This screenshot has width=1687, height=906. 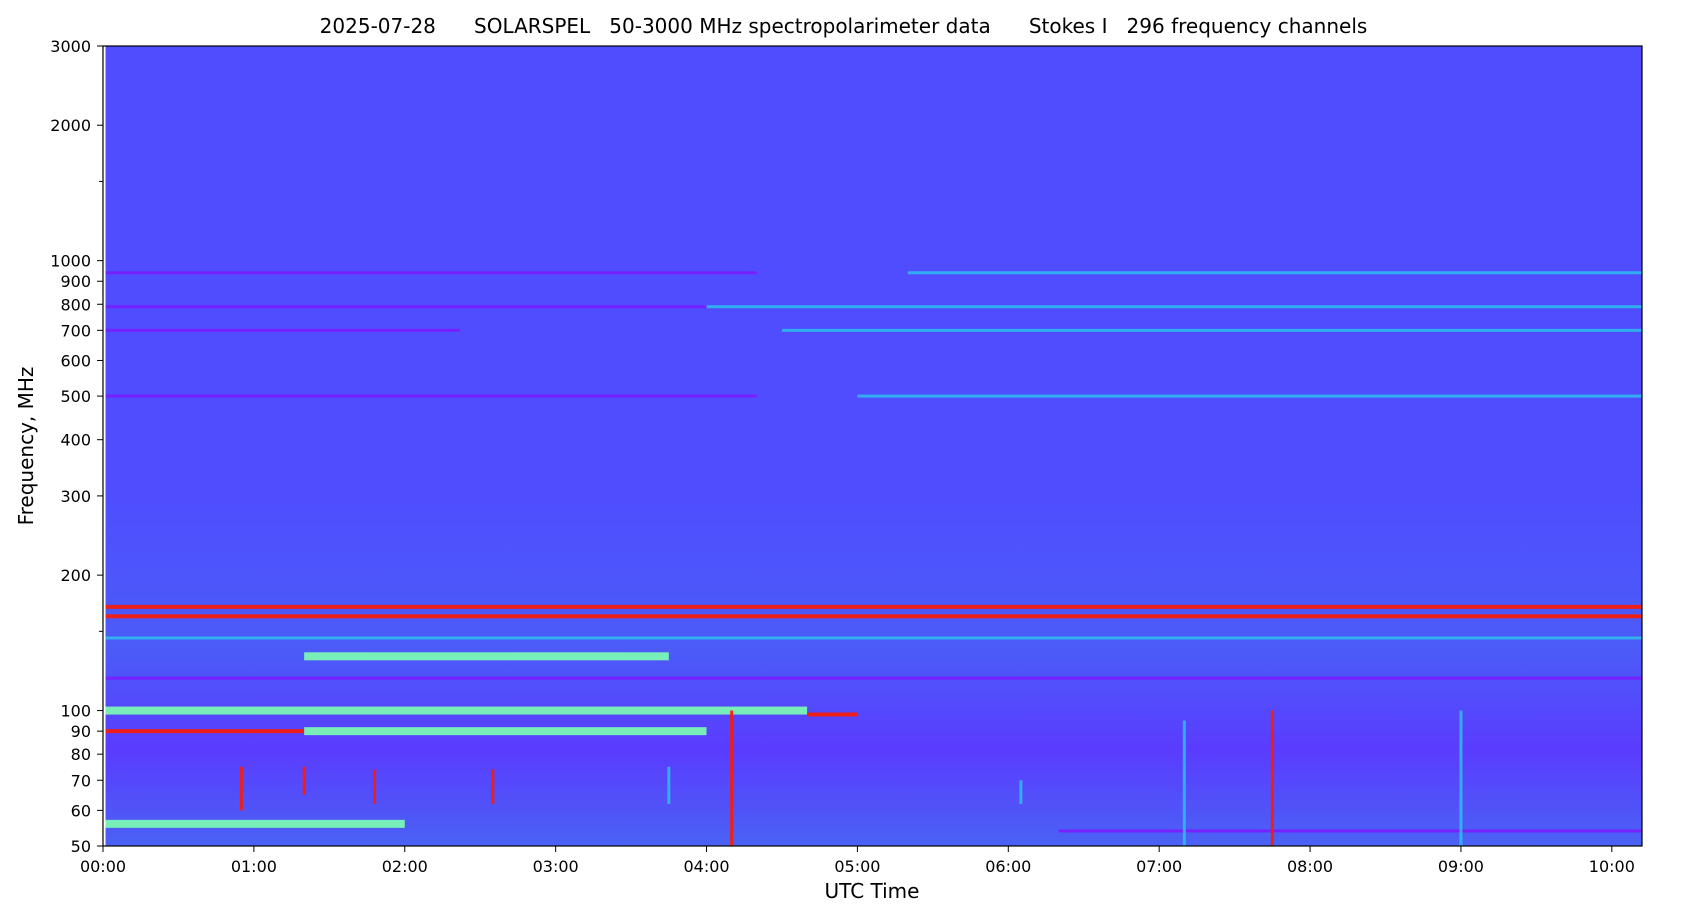 I want to click on x-tick-label: 08:00, so click(x=1310, y=866).